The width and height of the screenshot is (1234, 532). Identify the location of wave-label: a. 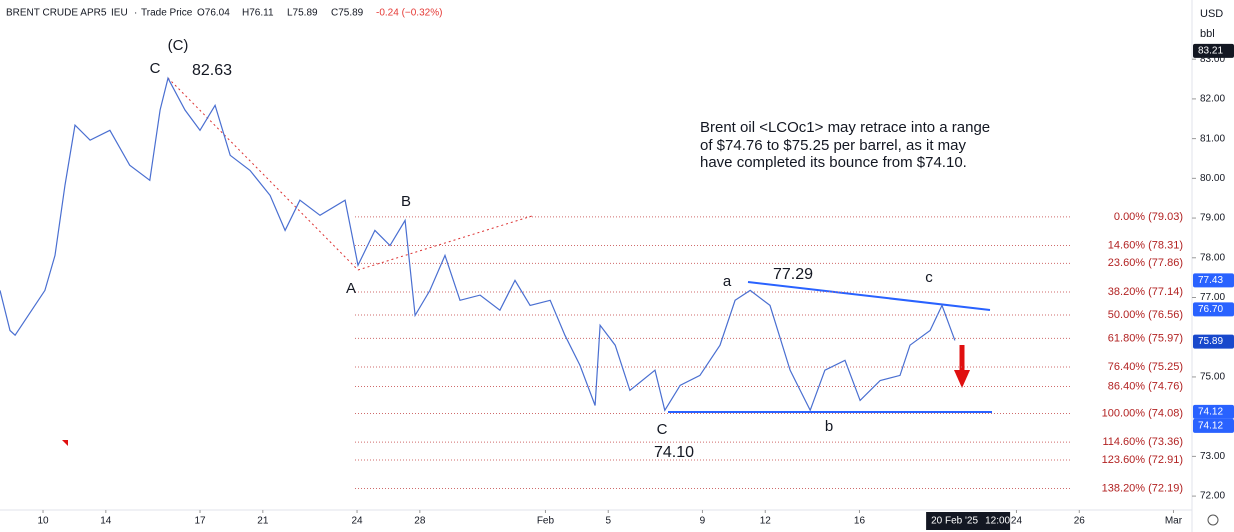
(727, 281).